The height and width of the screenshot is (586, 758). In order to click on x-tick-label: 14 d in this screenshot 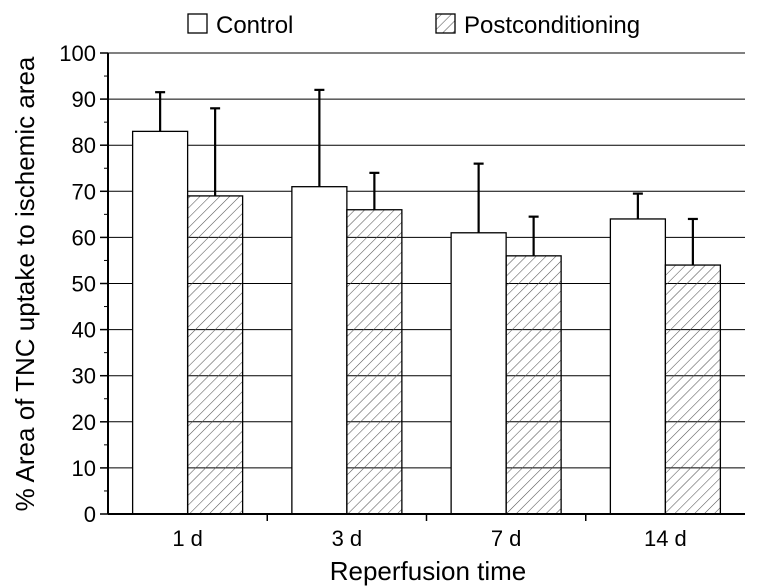, I will do `click(665, 538)`.